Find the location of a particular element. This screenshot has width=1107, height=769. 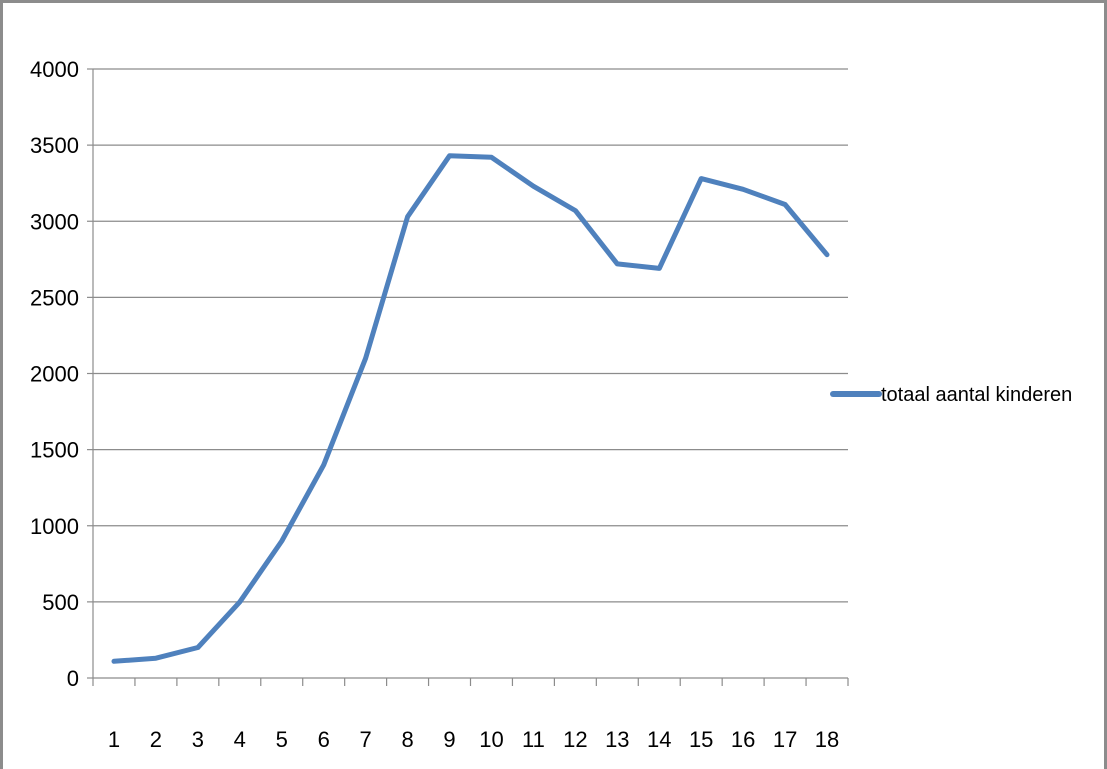

x-tick-label-17: 17 is located at coordinates (785, 739).